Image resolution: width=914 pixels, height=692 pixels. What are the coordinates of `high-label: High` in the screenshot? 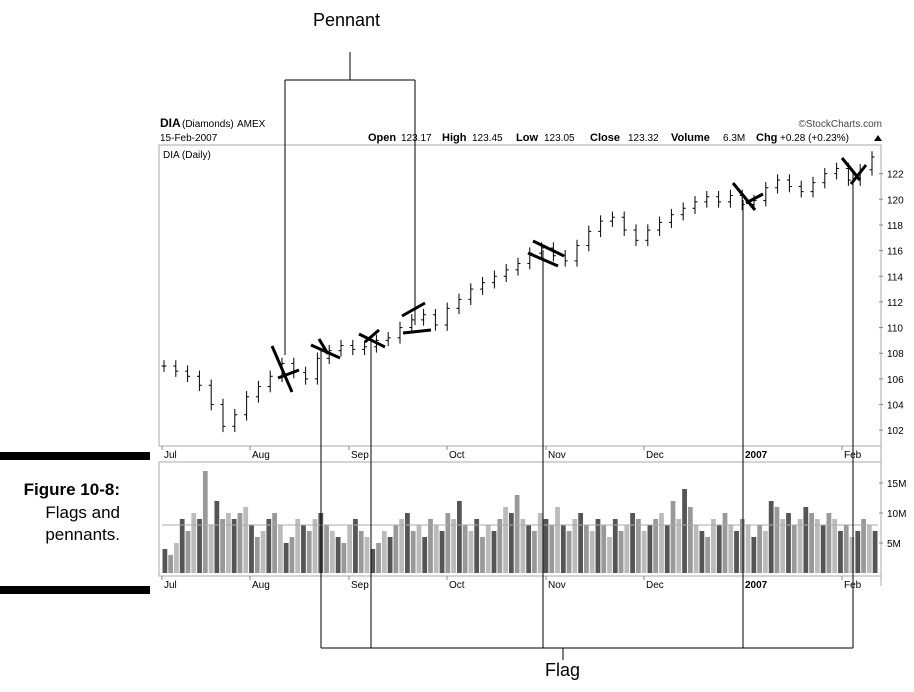 It's located at (454, 138).